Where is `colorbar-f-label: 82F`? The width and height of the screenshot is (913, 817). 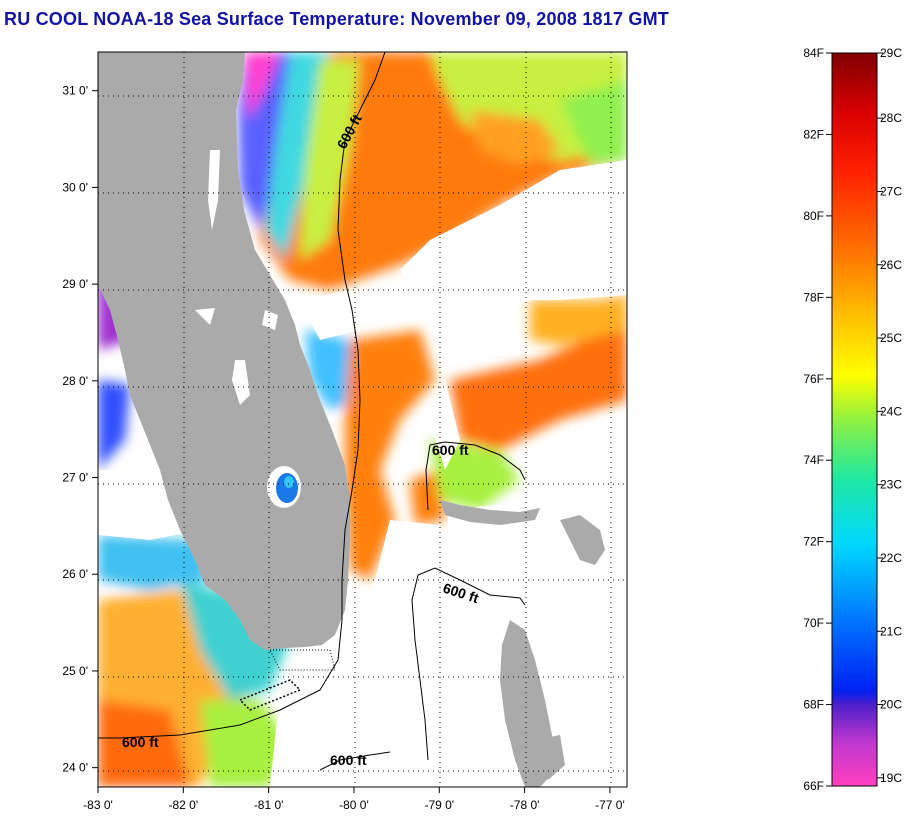 colorbar-f-label: 82F is located at coordinates (813, 134).